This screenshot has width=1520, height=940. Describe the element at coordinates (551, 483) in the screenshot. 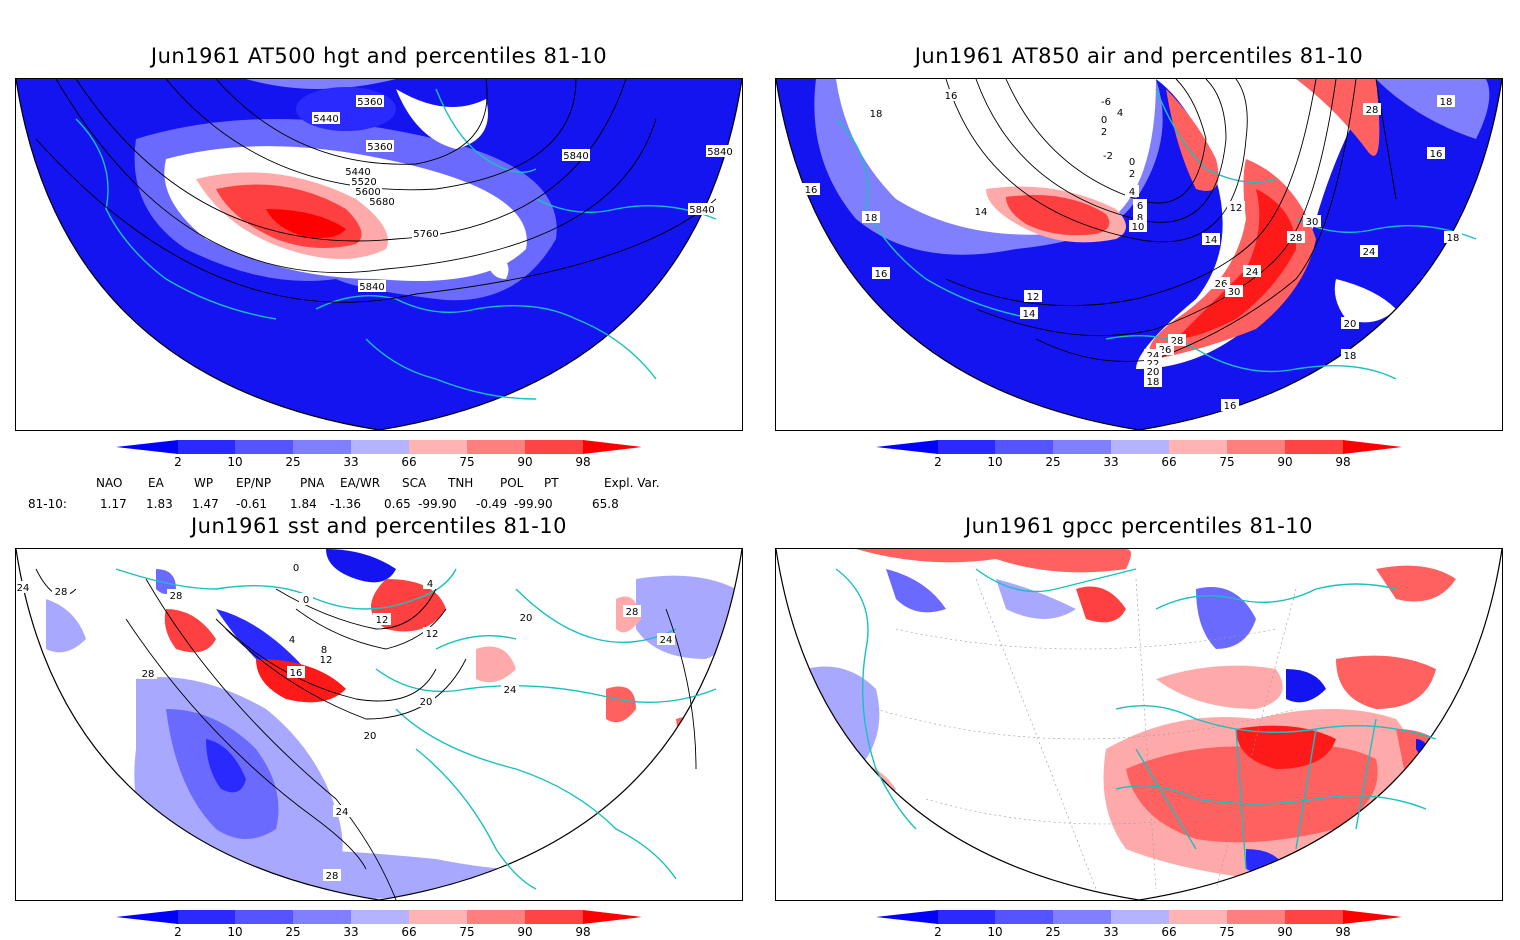

I see `index-header: PT` at that location.